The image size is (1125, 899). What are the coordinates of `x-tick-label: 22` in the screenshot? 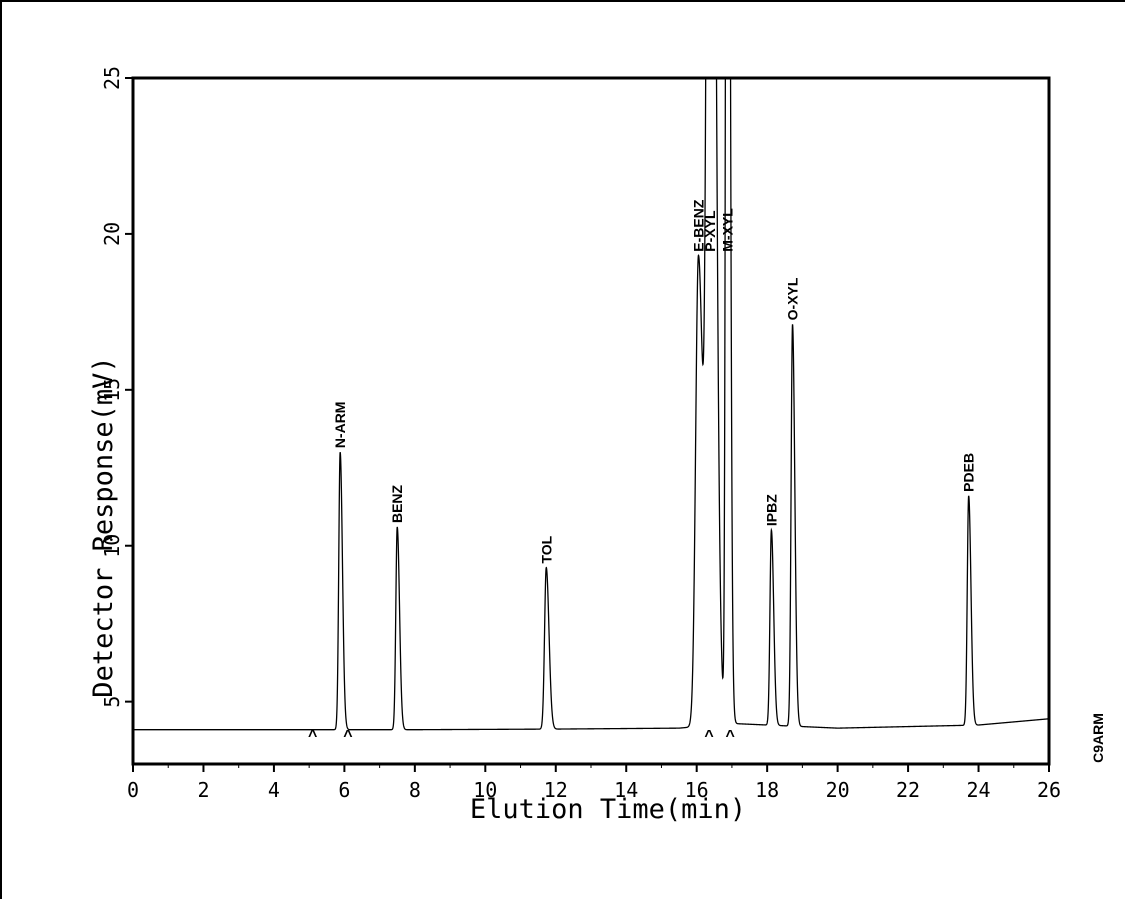 It's located at (908, 790).